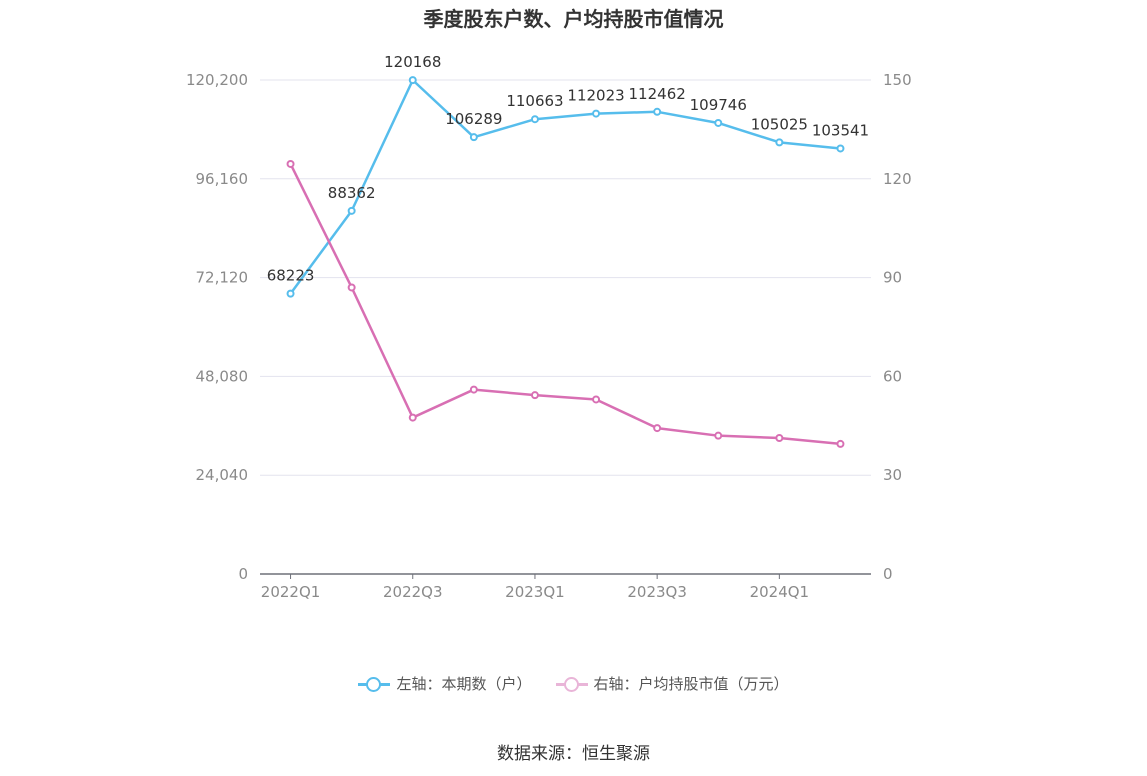 This screenshot has height=776, width=1147. I want to click on legend-right-label: 右轴：户均持股市值（万元）, so click(691, 684).